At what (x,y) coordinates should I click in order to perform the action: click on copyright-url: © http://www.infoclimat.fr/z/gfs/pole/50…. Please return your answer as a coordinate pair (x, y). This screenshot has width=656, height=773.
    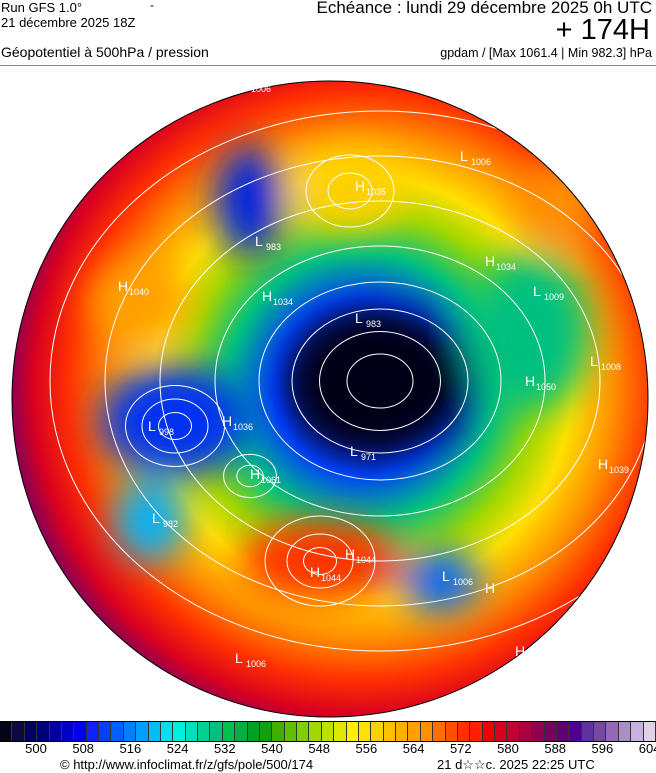
    Looking at the image, I should click on (187, 764).